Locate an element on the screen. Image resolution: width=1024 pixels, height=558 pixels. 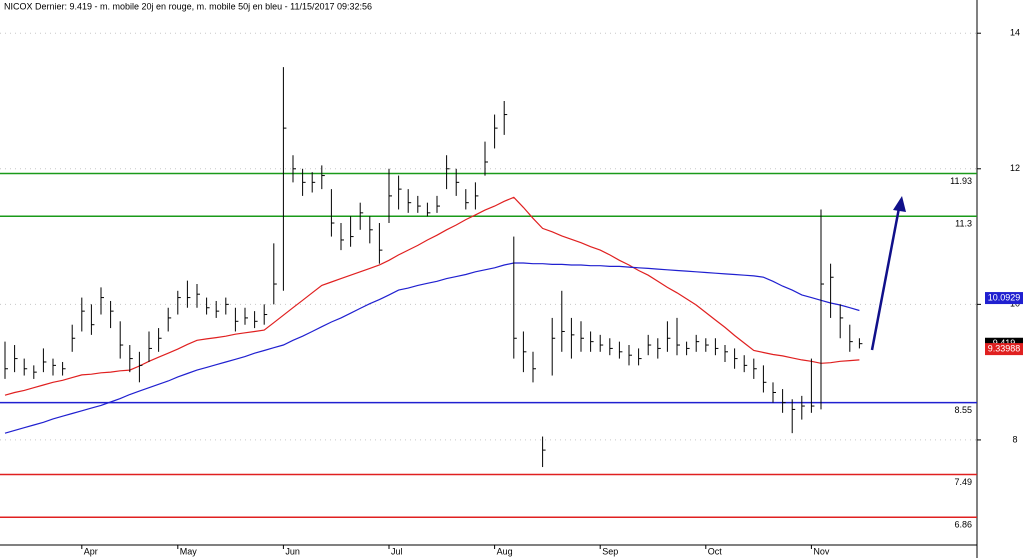
y-tick-label: 14 is located at coordinates (1015, 33).